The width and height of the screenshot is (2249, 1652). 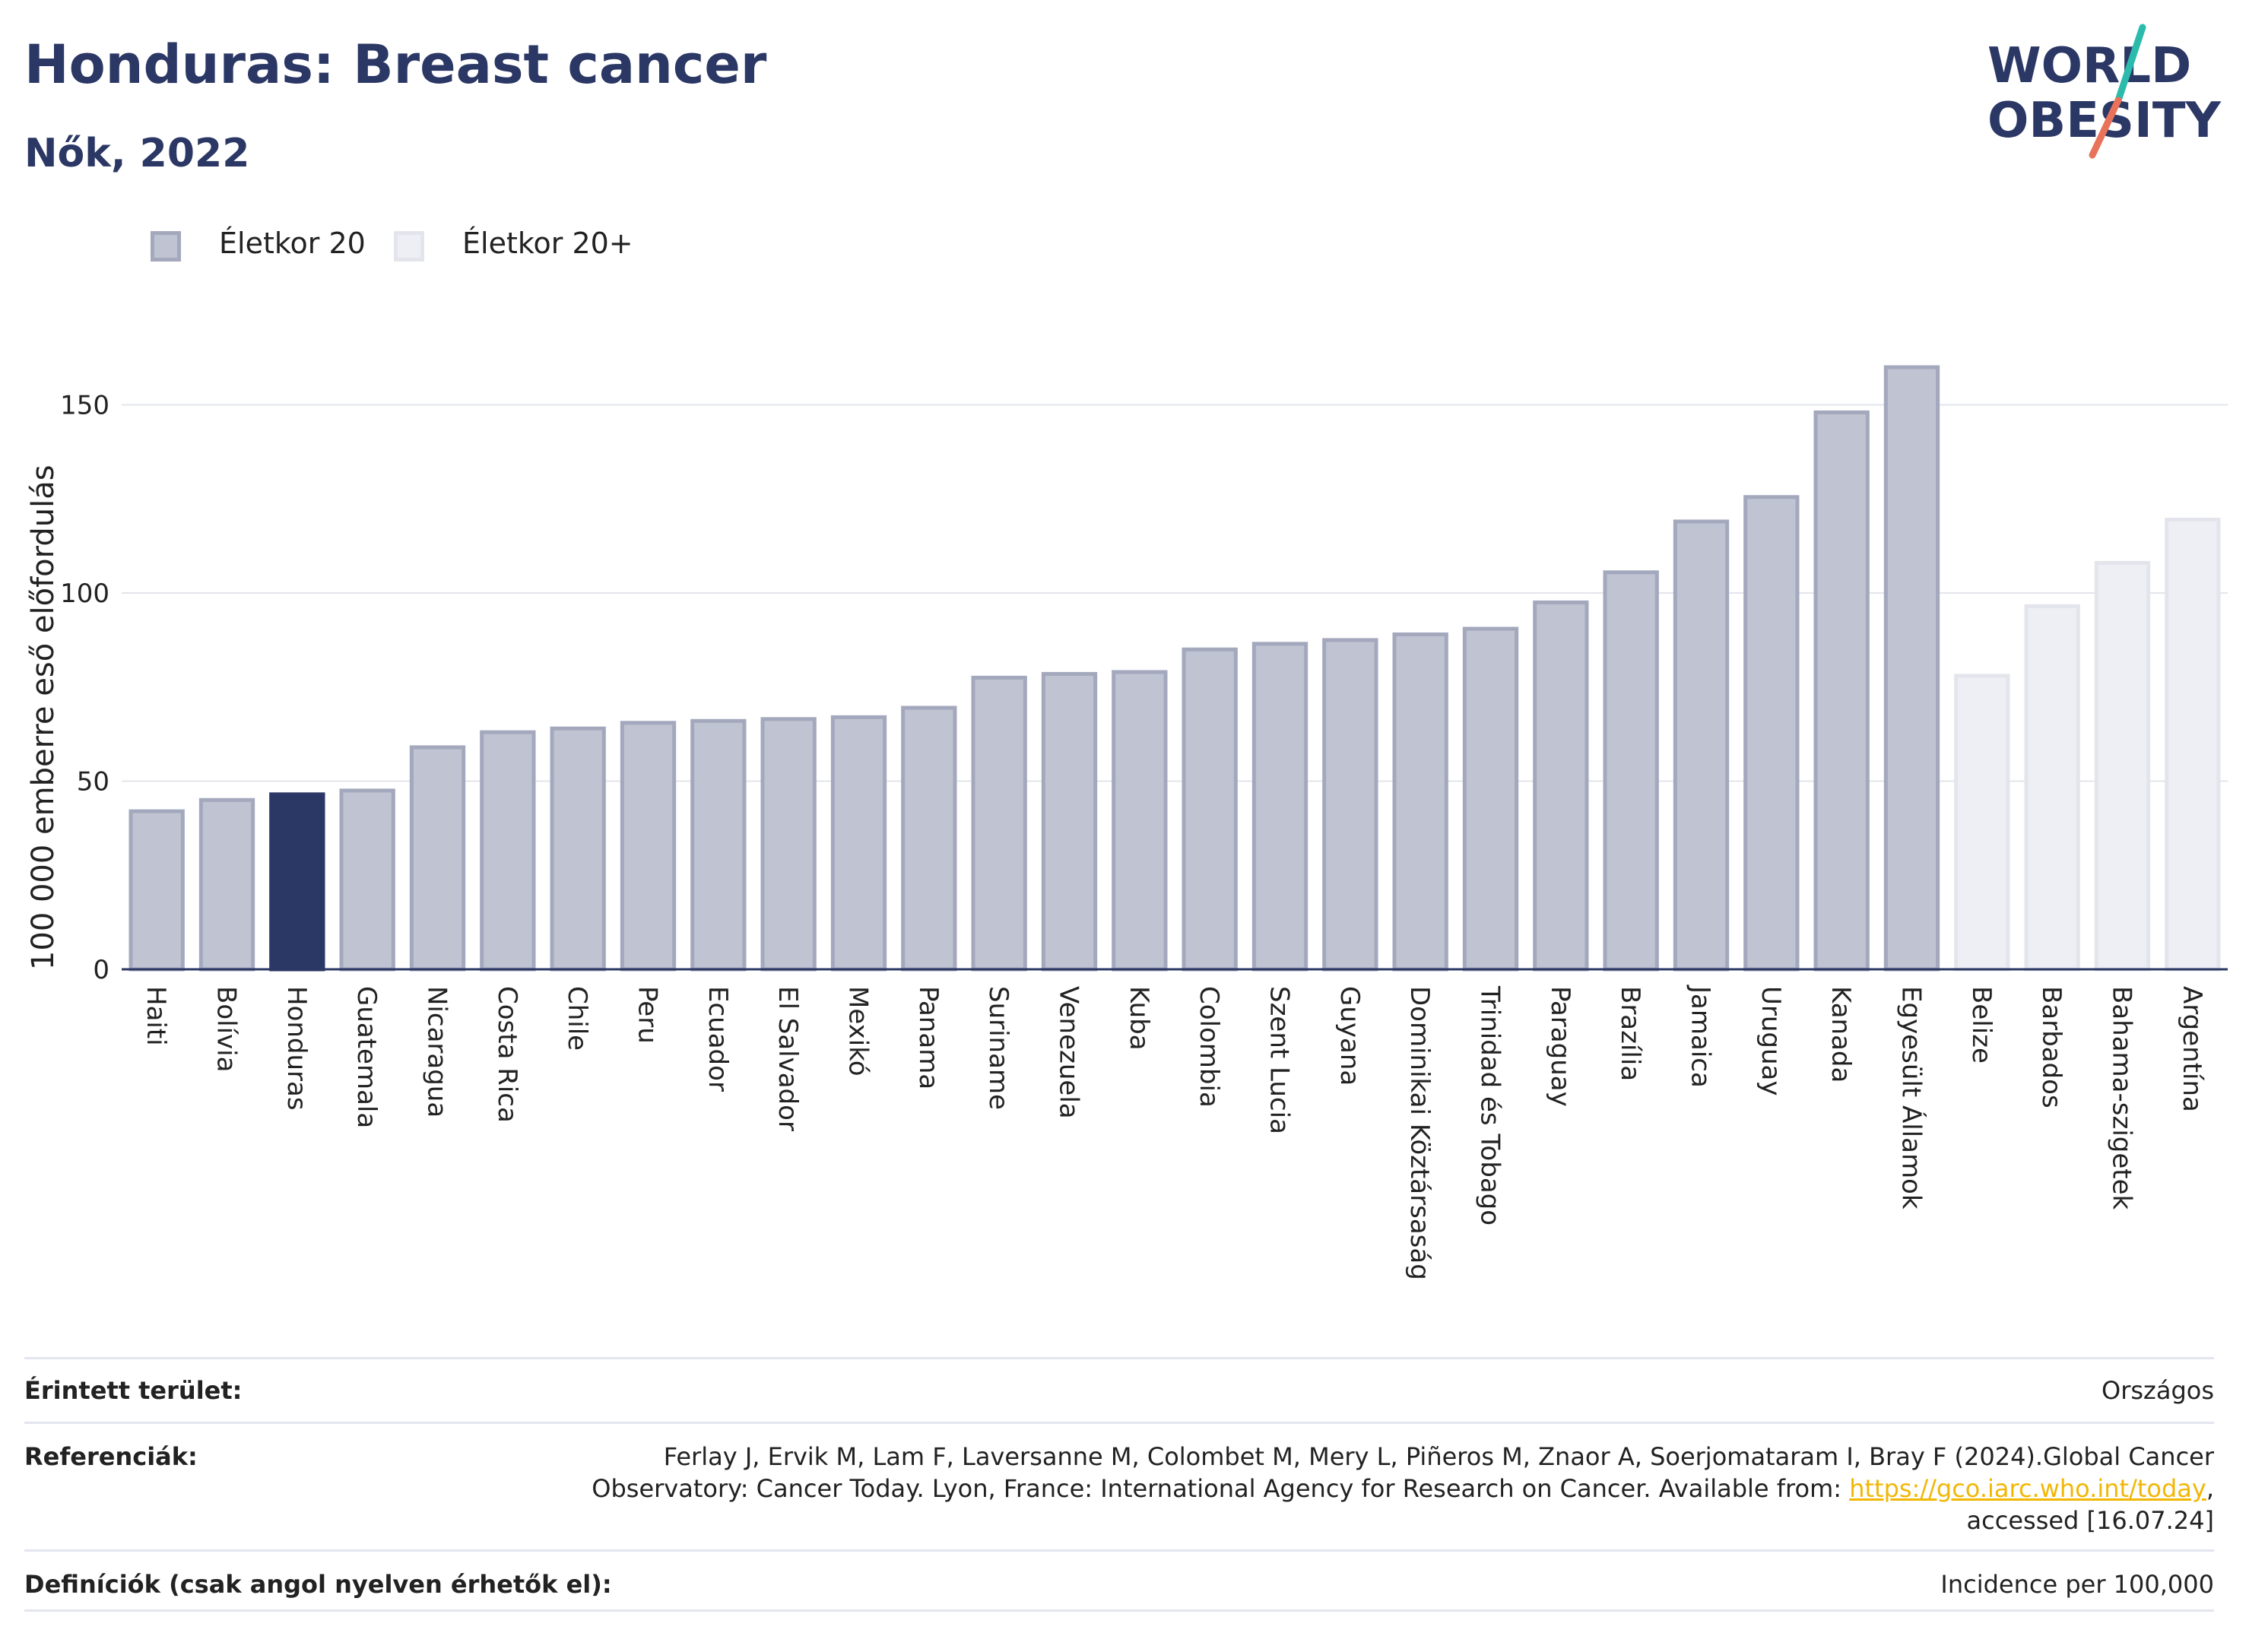 What do you see at coordinates (1561, 786) in the screenshot?
I see `bar-paraguay` at bounding box center [1561, 786].